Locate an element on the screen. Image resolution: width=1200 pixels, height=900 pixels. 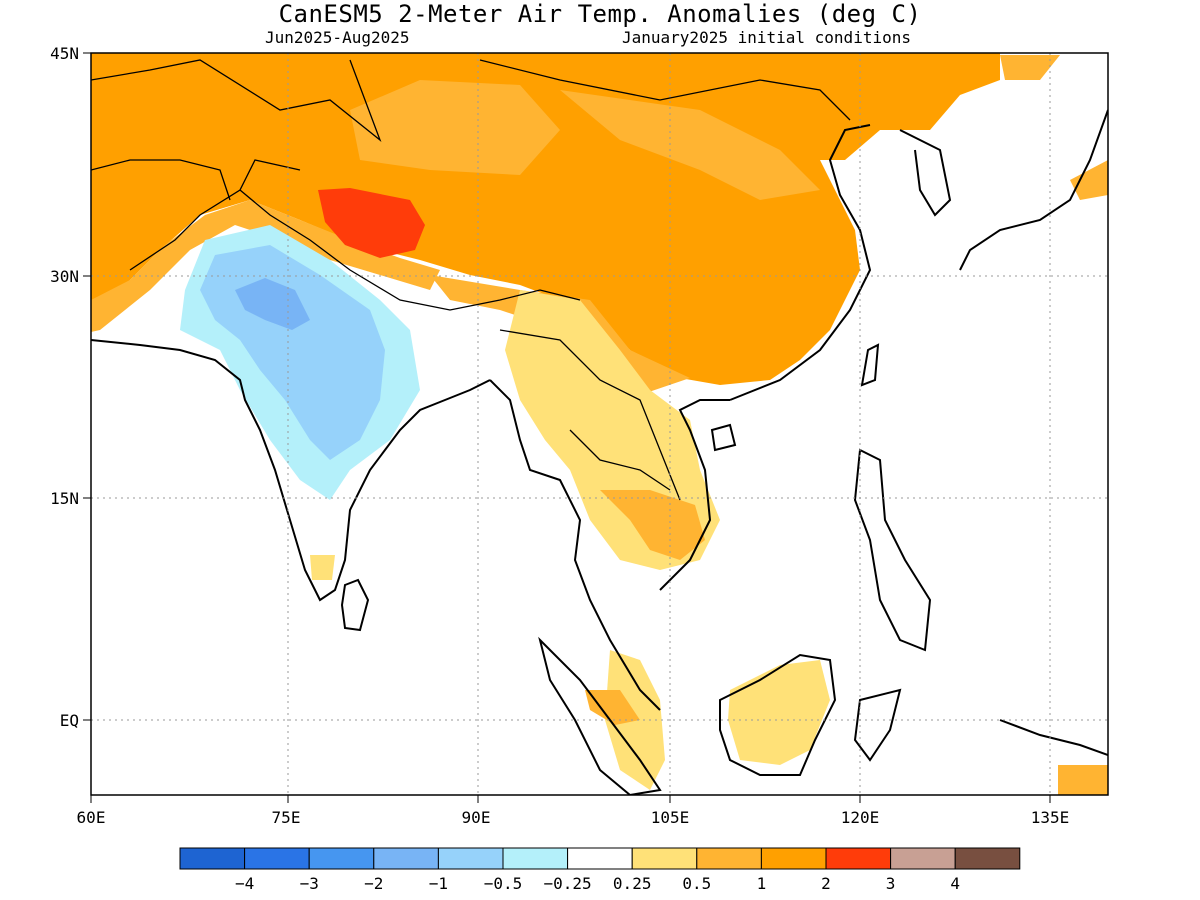
lat-tick-label: EQ is located at coordinates (69, 720).